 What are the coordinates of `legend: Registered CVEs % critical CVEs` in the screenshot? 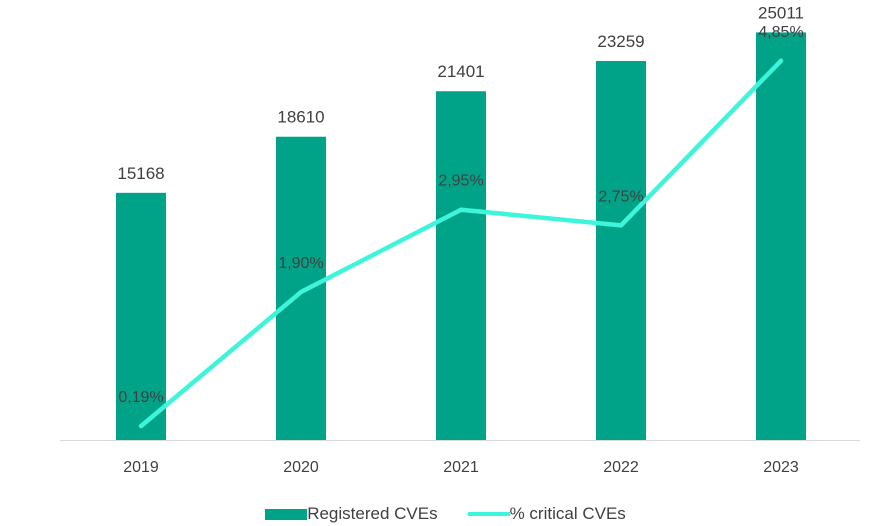 It's located at (445, 514).